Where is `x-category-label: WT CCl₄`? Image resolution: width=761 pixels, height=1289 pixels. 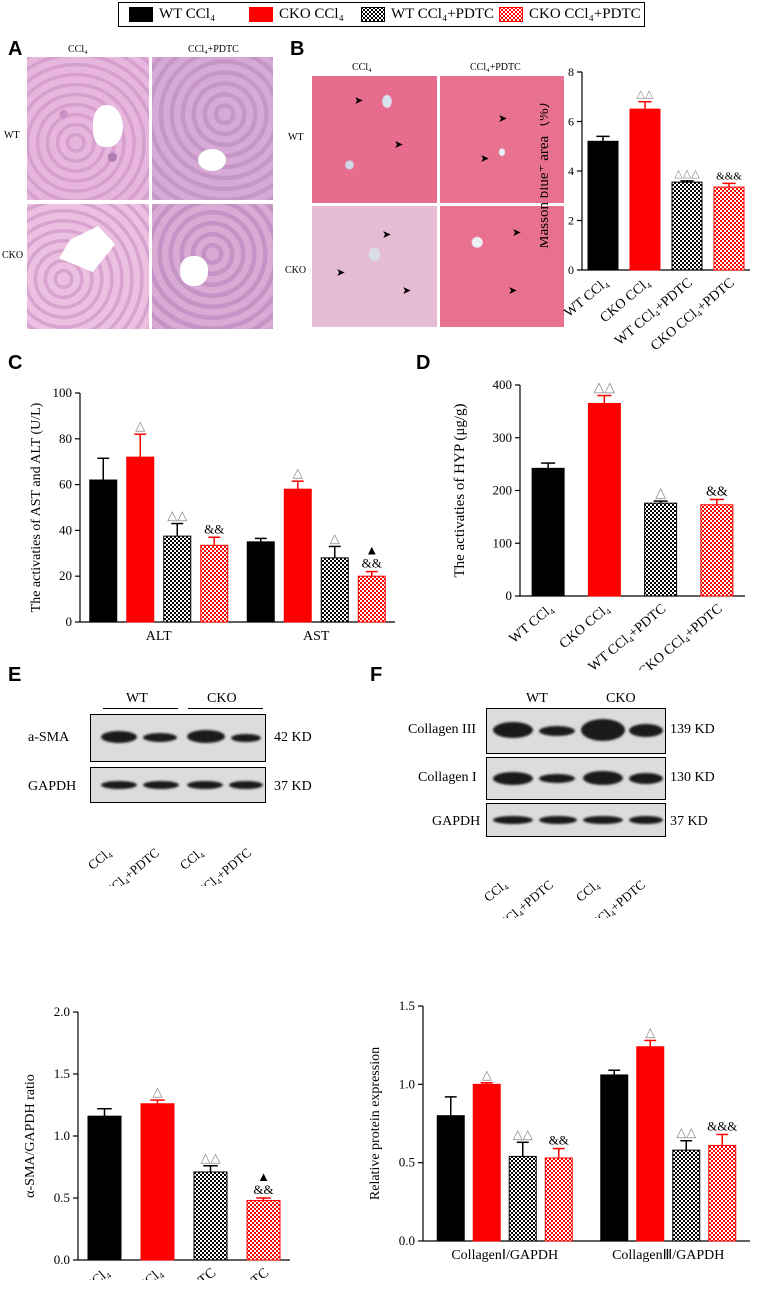
x-category-label: WT CCl₄ is located at coordinates (532, 624).